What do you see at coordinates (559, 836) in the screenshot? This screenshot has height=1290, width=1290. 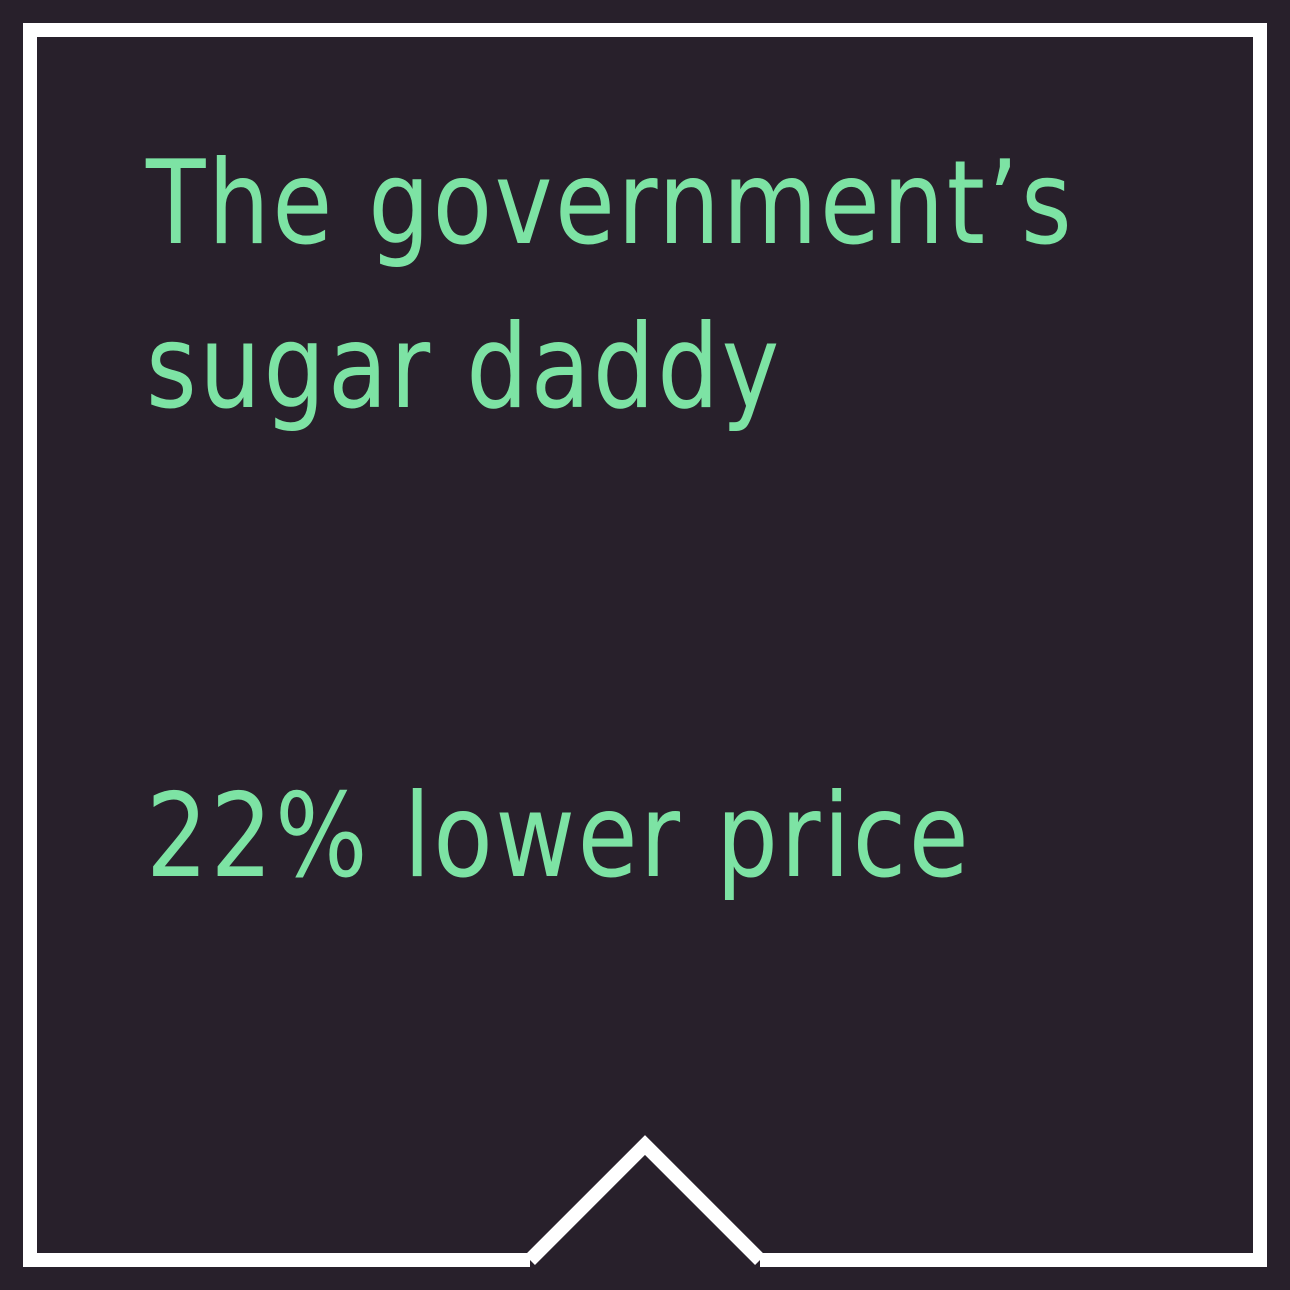 I see `price-stat: 22% lower price` at bounding box center [559, 836].